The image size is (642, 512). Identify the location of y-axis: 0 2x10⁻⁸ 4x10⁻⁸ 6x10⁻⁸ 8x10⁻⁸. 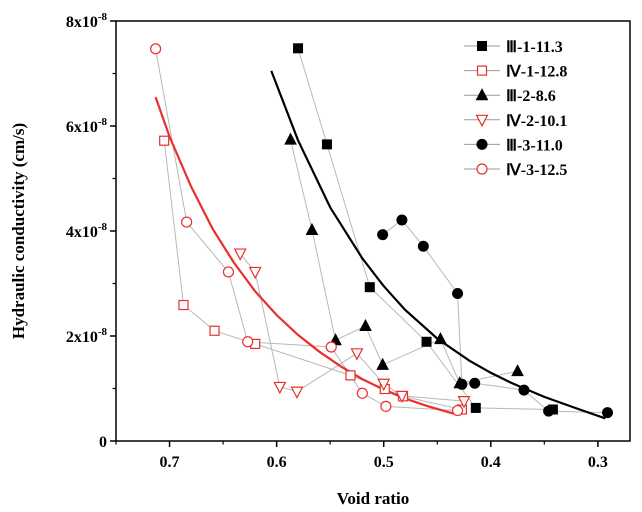
(91, 231).